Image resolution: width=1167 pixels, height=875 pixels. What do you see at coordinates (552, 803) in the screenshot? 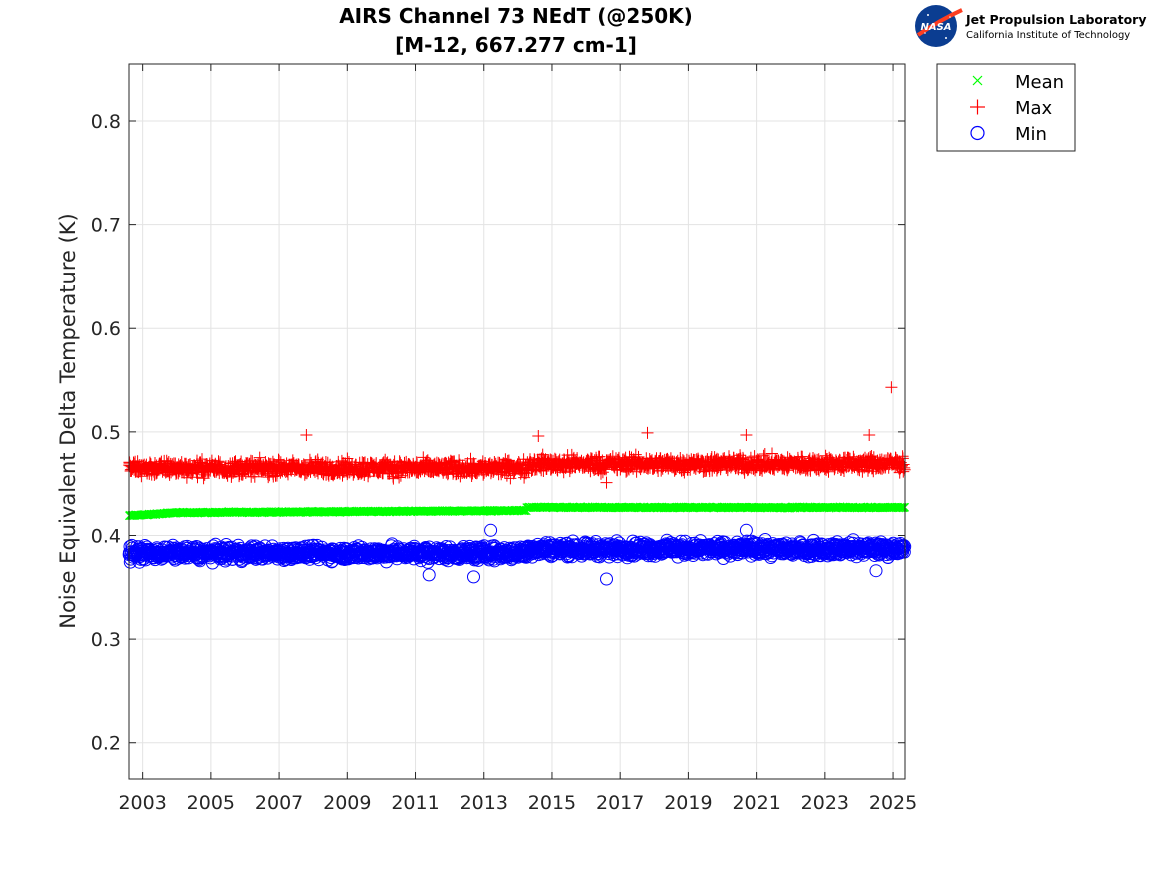
I see `x-tick-label: 2015` at bounding box center [552, 803].